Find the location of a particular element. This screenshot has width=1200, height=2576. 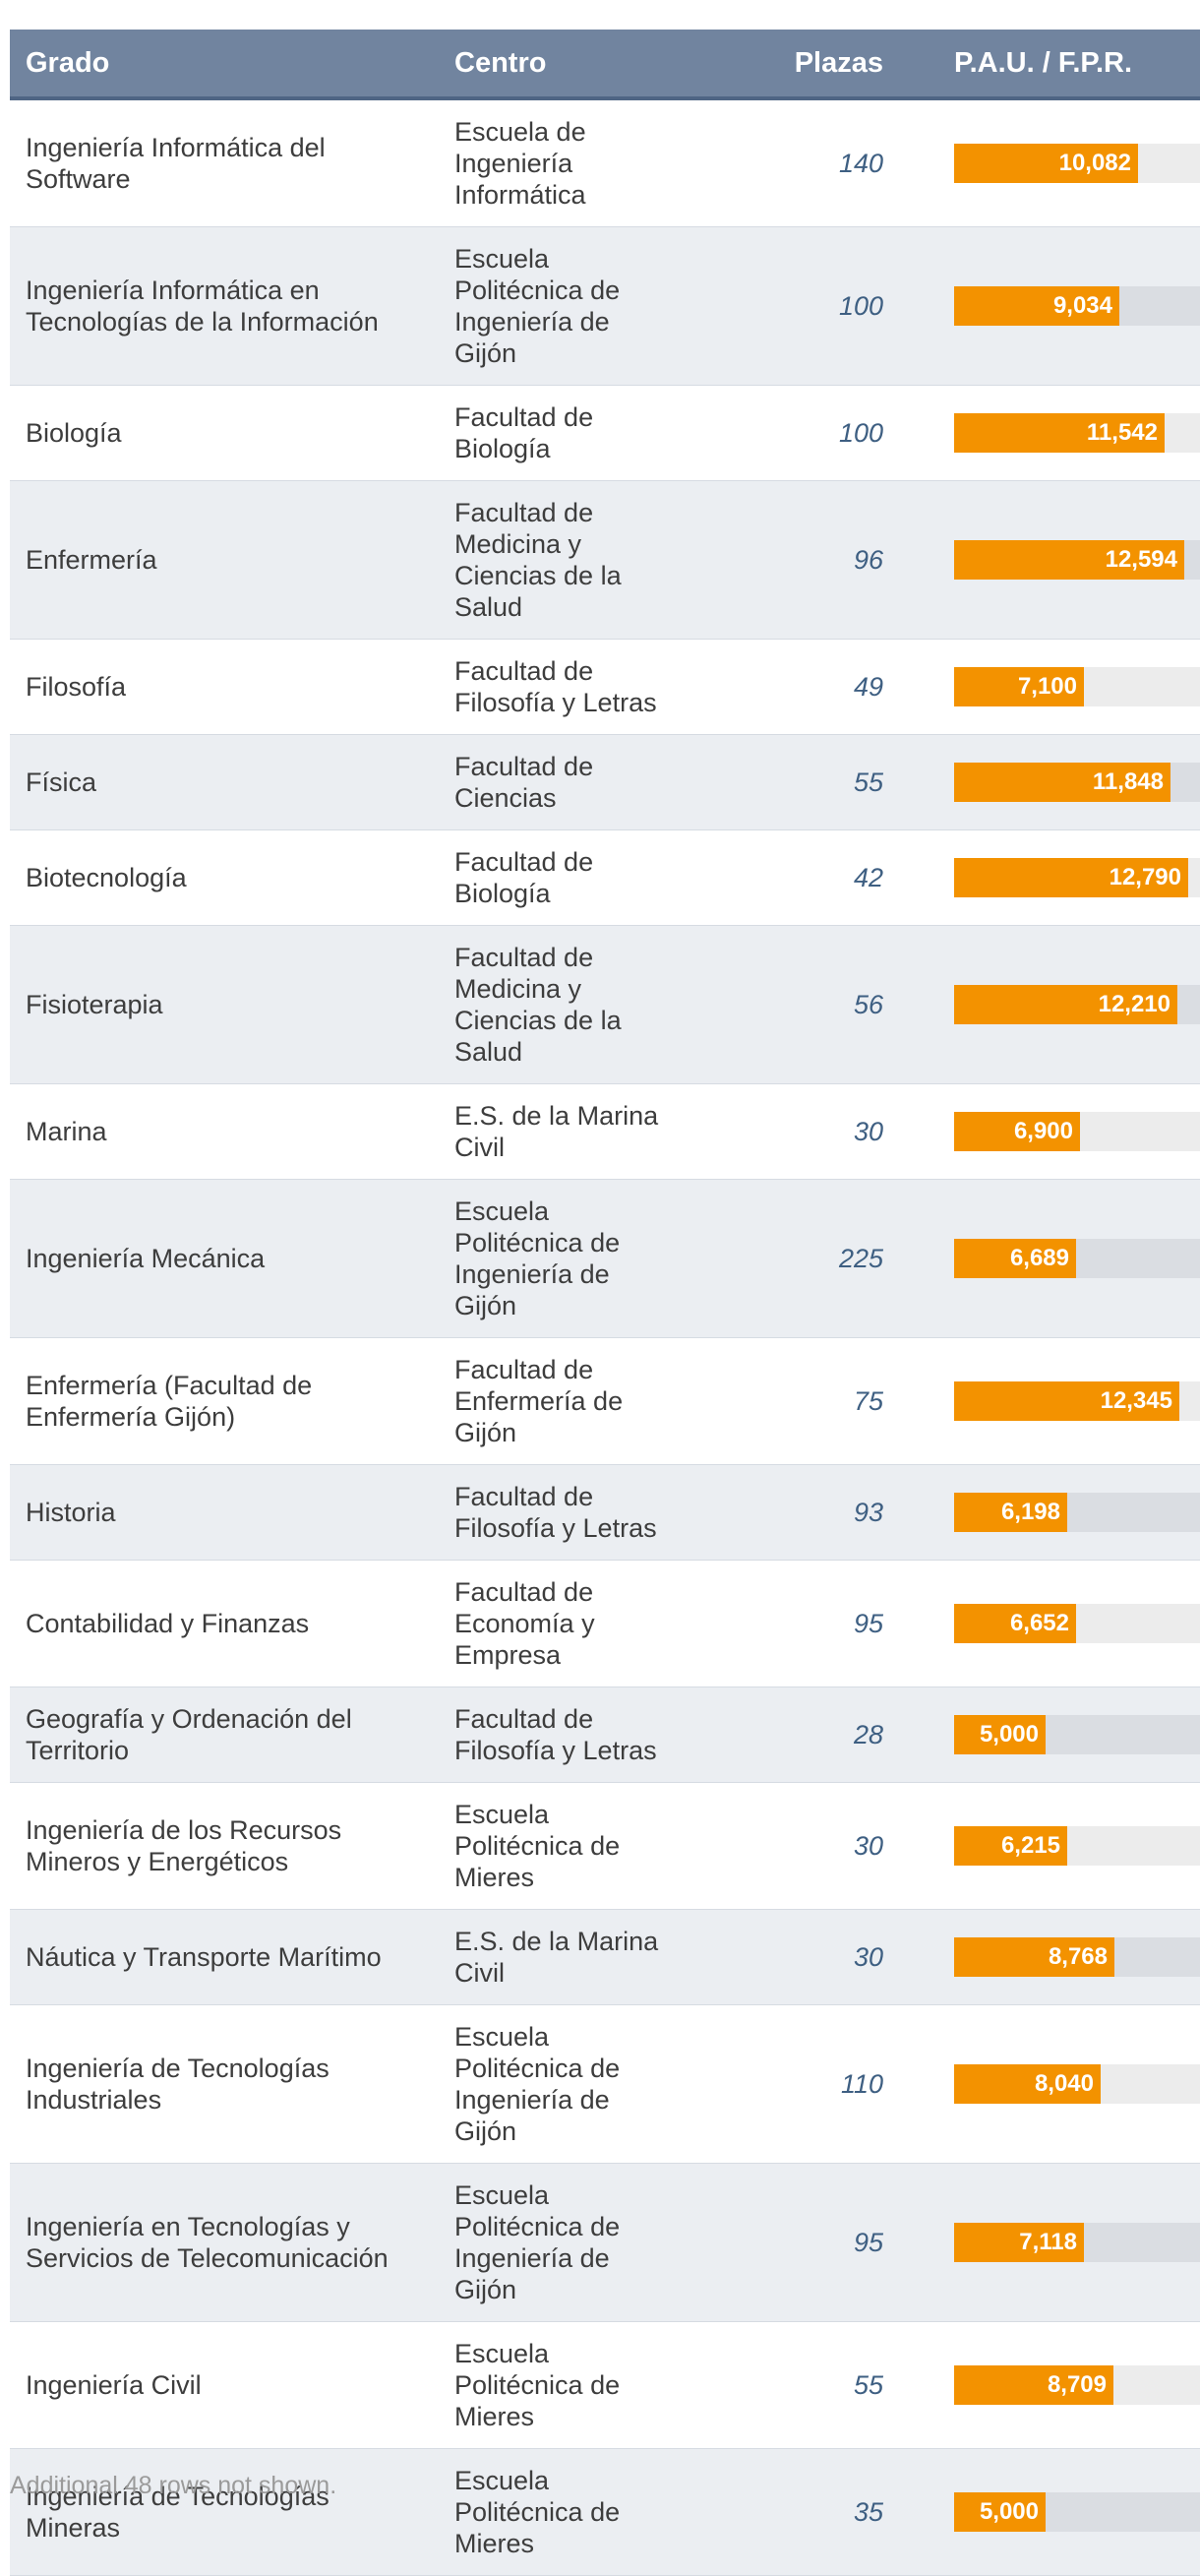

pau-bar-label: 6,198 is located at coordinates (1030, 1512).